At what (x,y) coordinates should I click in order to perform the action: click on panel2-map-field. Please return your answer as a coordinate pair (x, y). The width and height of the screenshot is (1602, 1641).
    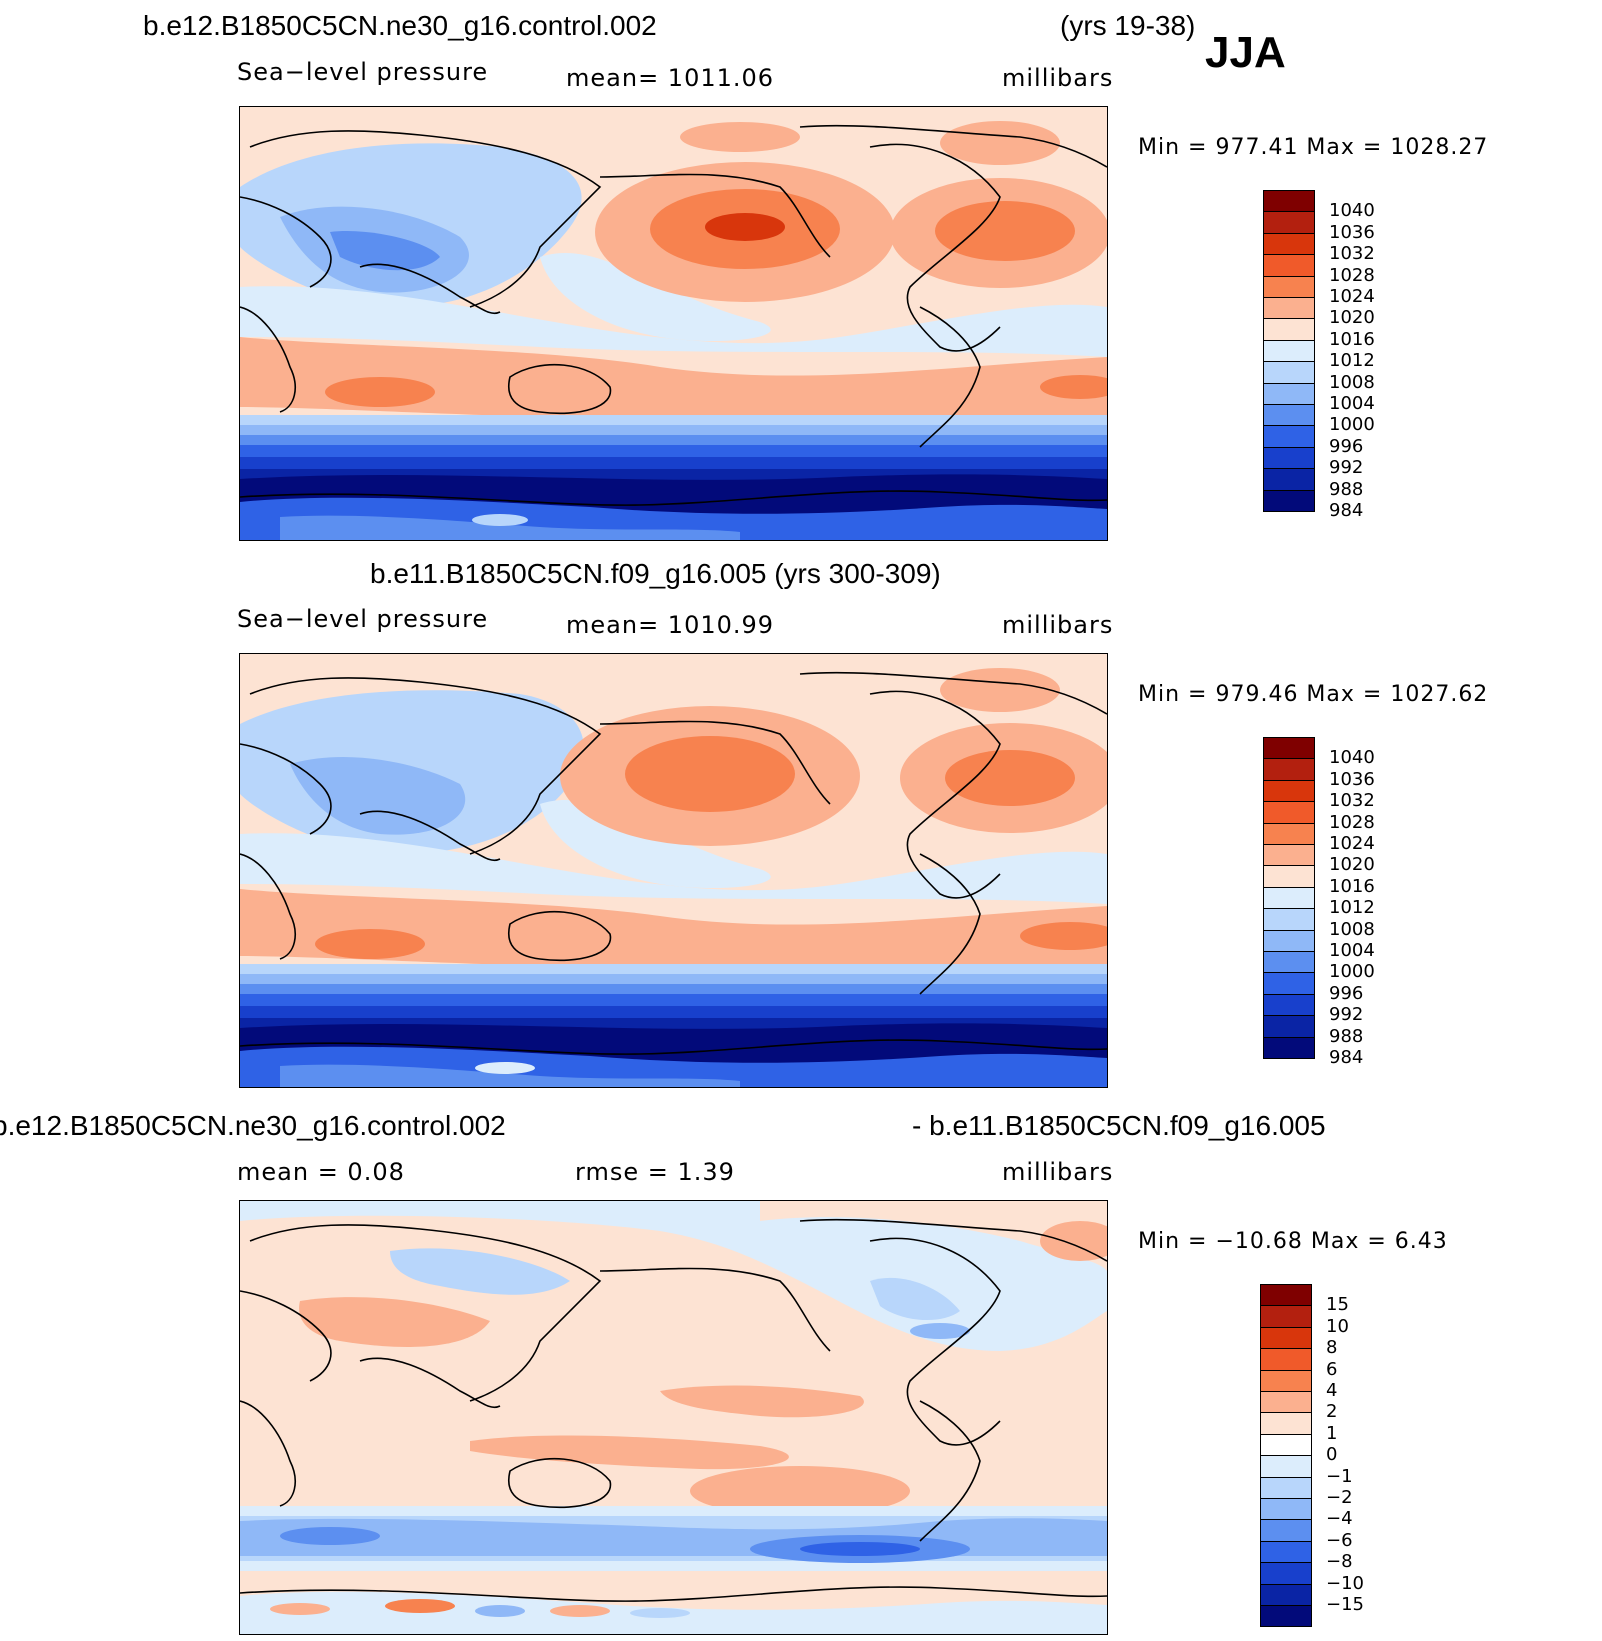
    Looking at the image, I should click on (673, 870).